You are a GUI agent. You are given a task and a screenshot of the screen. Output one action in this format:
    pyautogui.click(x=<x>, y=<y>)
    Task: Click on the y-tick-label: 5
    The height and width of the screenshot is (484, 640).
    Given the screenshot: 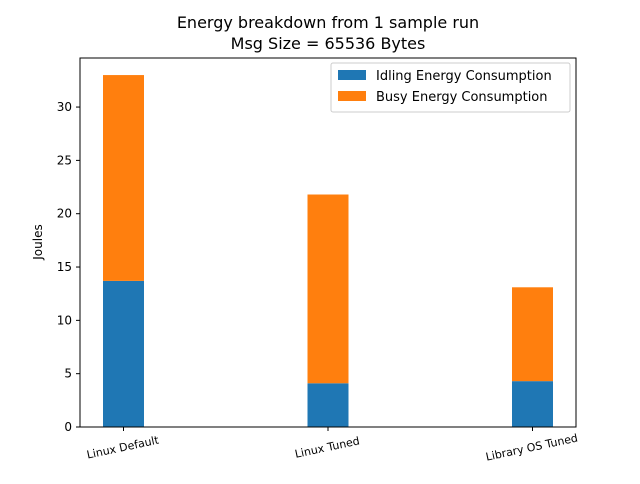 What is the action you would take?
    pyautogui.click(x=68, y=374)
    